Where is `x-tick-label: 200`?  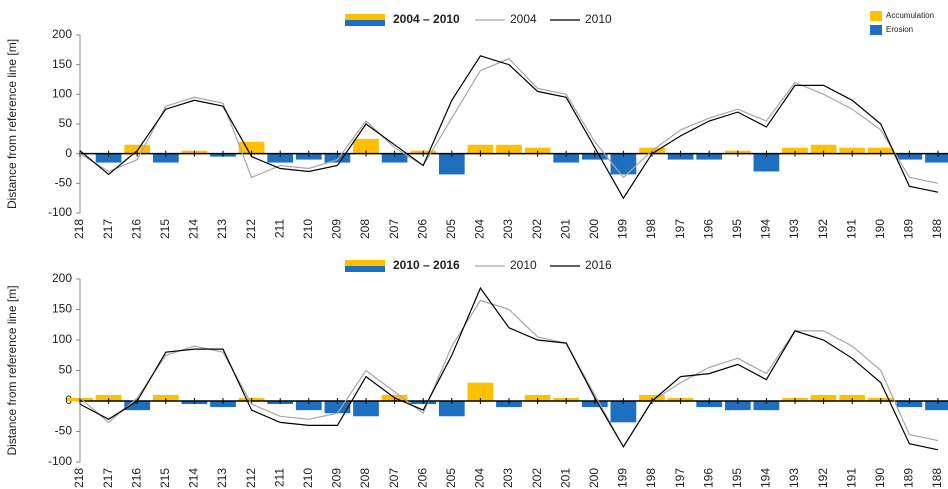 x-tick-label: 200 is located at coordinates (594, 229).